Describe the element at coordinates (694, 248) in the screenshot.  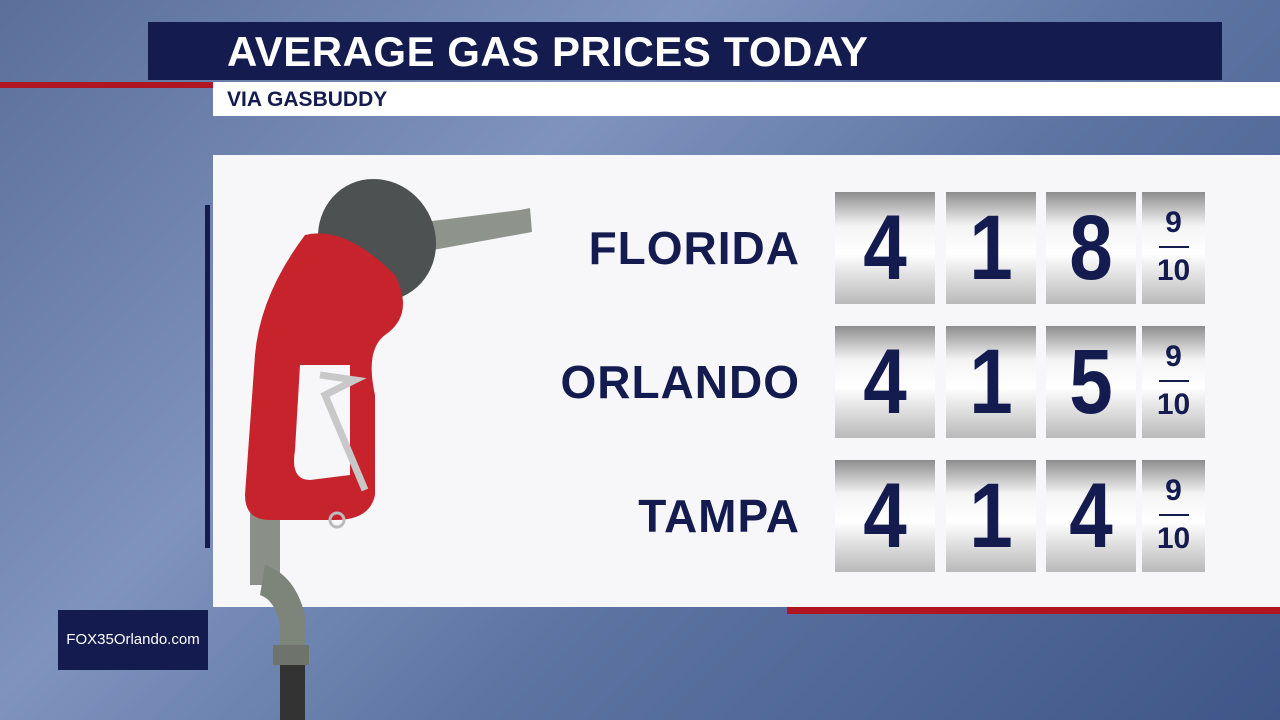
I see `location-label: FLORIDA` at that location.